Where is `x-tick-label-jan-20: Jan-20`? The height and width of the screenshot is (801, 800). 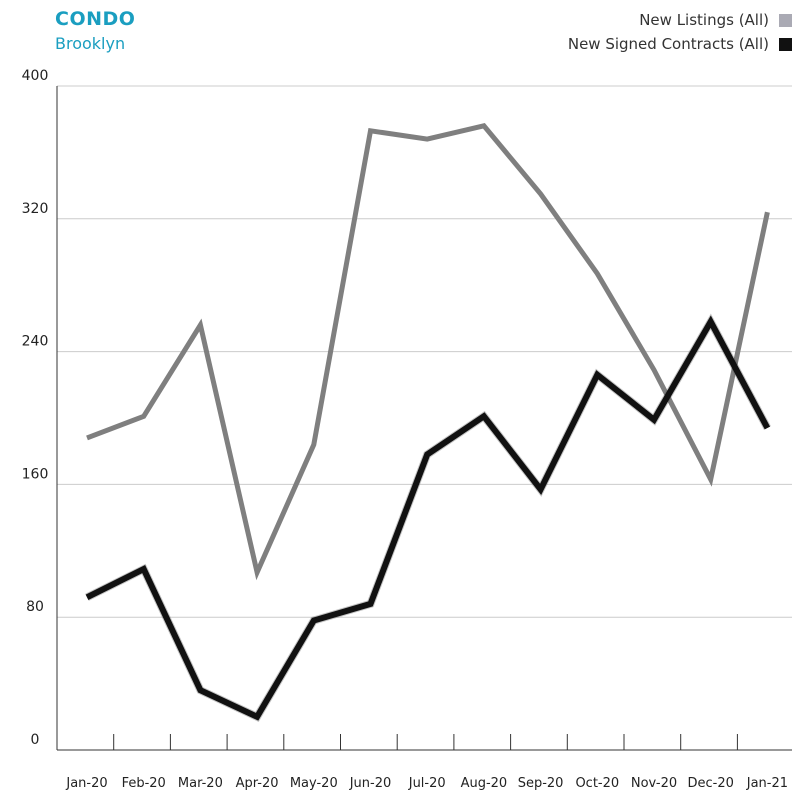
x-tick-label-jan-20: Jan-20 is located at coordinates (86, 783).